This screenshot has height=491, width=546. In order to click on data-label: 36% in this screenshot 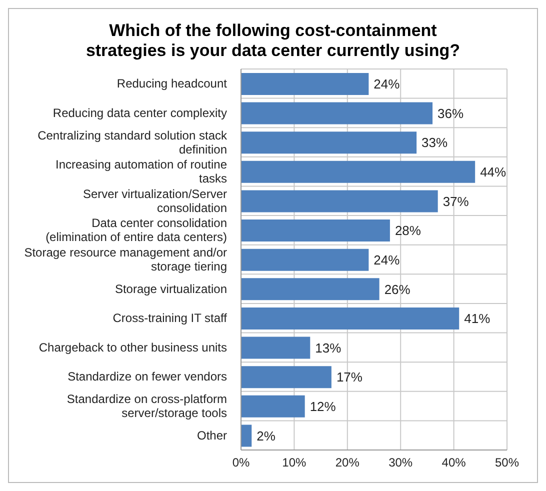, I will do `click(451, 113)`.